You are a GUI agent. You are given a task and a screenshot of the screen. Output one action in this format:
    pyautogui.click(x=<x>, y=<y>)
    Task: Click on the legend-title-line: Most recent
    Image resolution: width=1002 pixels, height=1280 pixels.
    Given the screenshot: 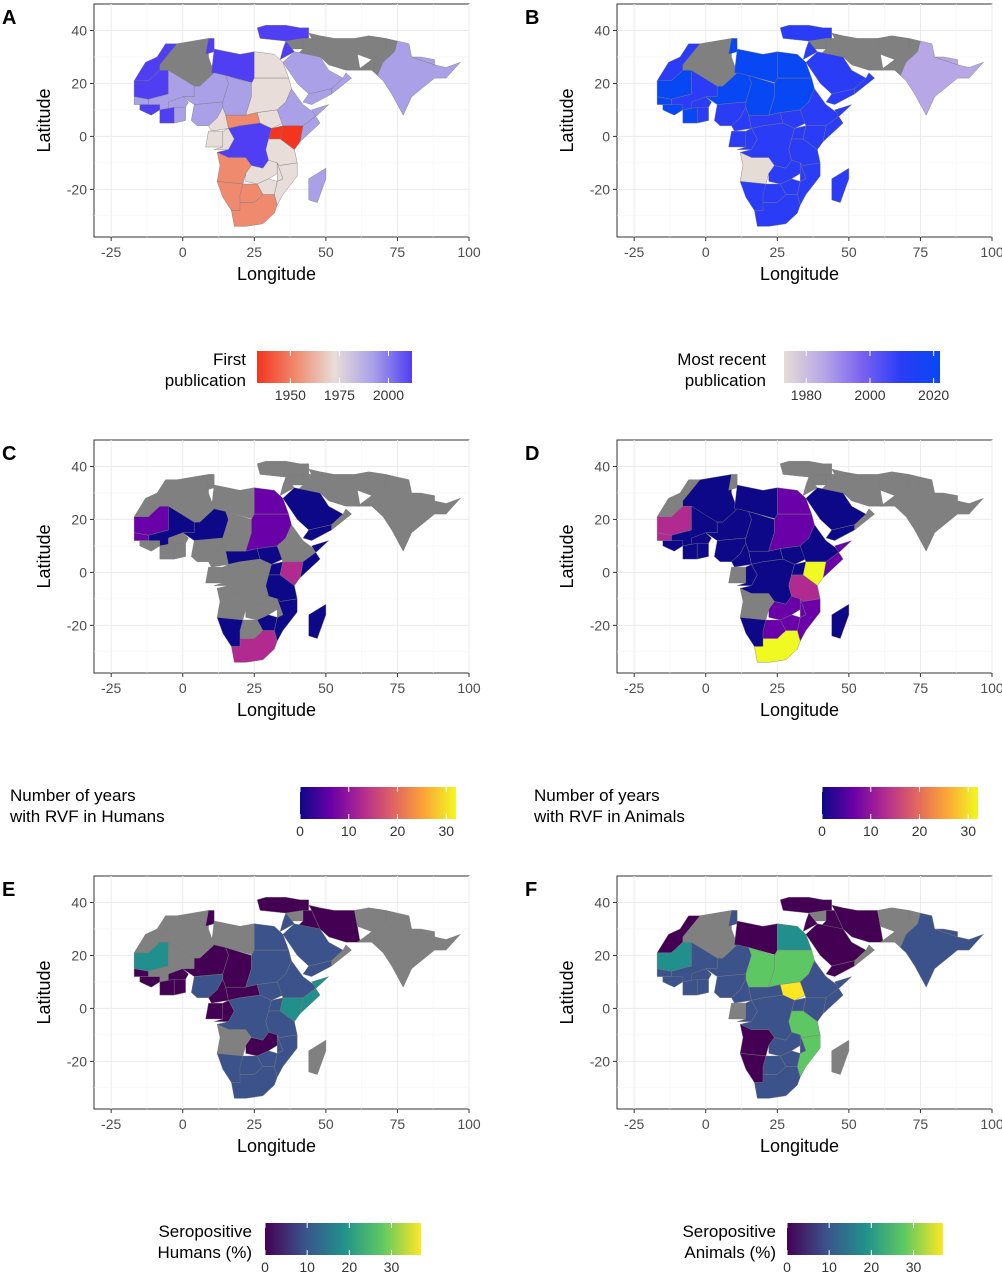 What is the action you would take?
    pyautogui.click(x=721, y=359)
    